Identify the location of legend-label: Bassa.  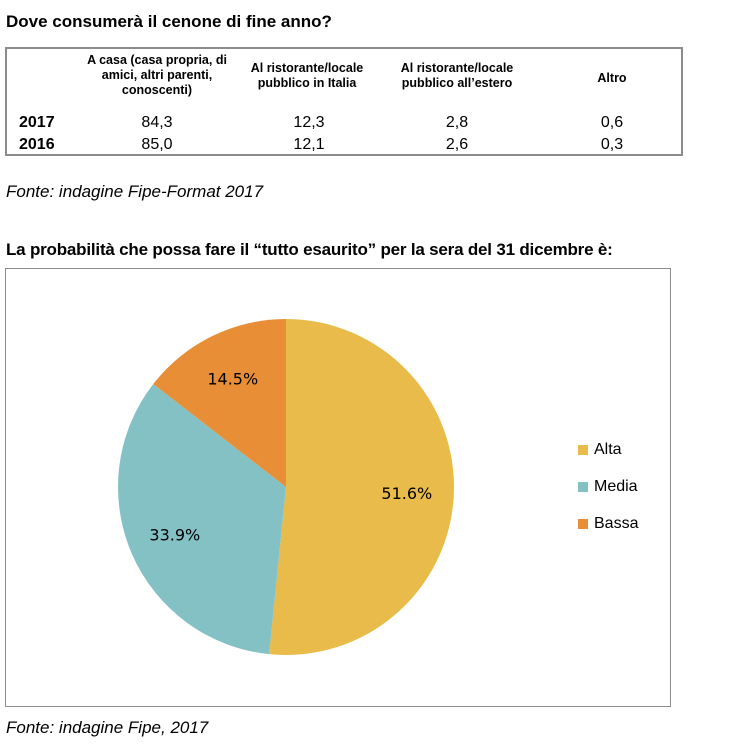
(616, 523).